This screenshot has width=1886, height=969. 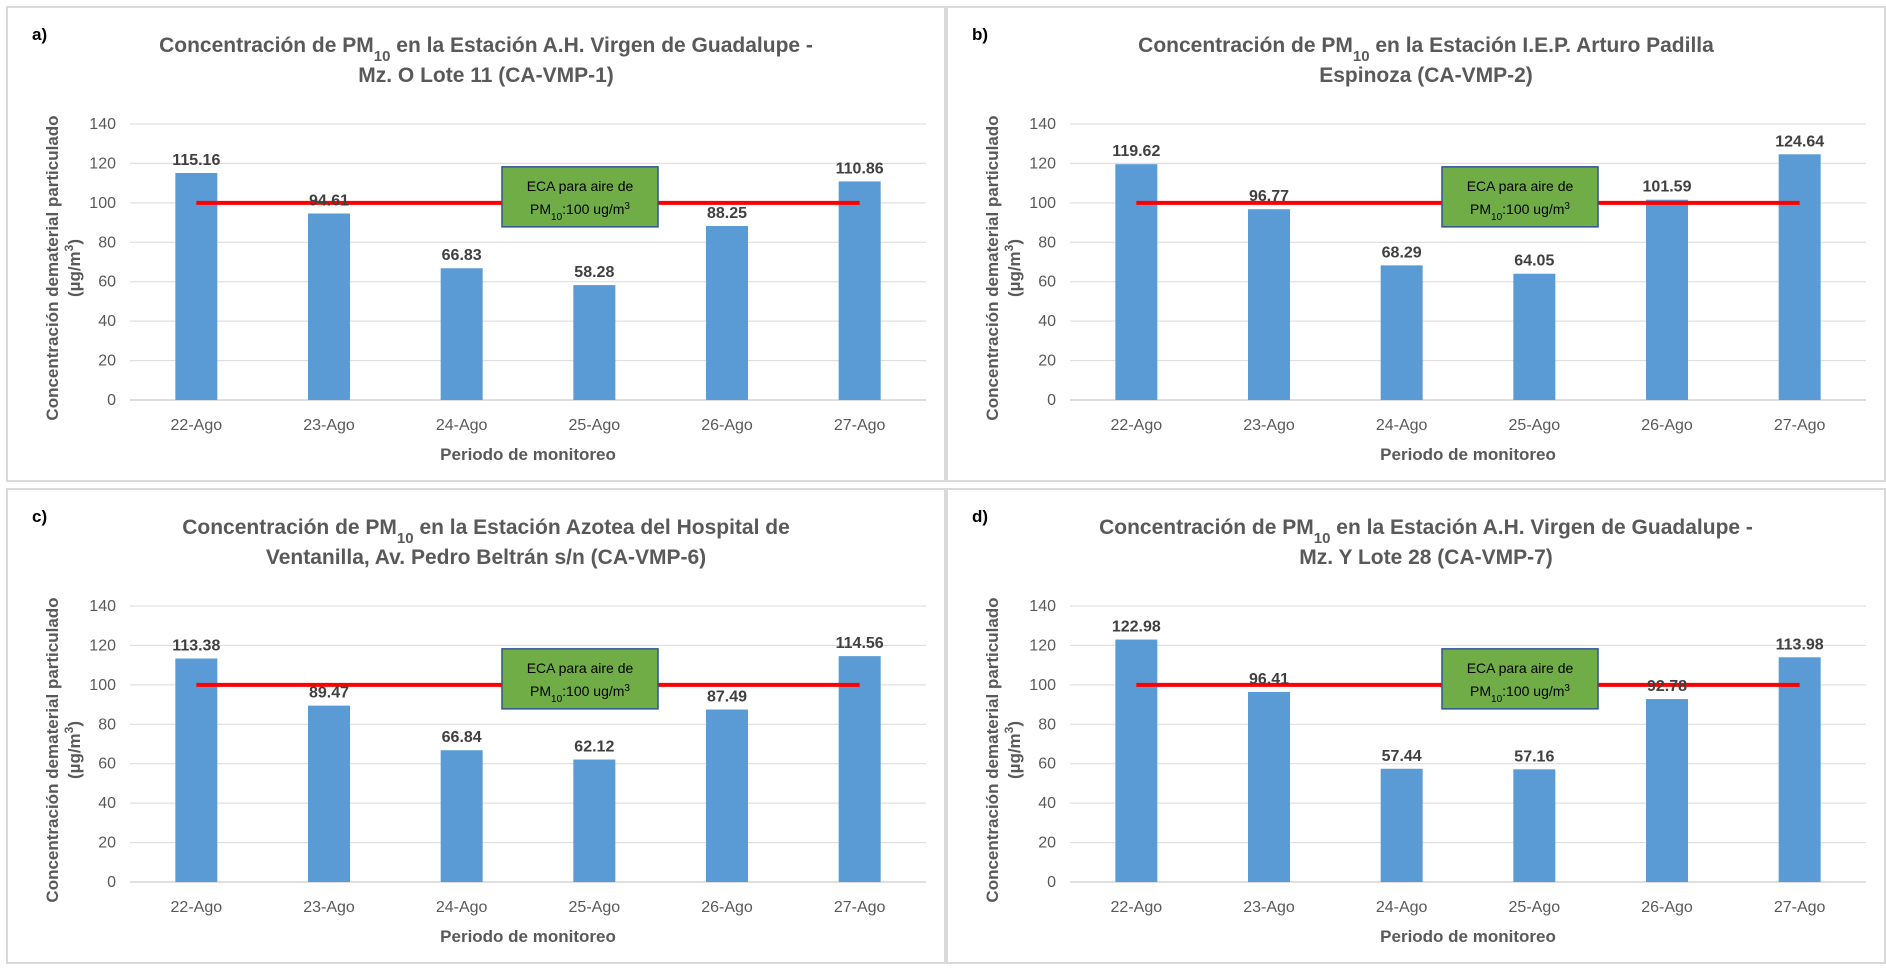 What do you see at coordinates (1426, 557) in the screenshot?
I see `chart-title-line2: Mz. Y Lote 28 (CA-VMP-7)` at bounding box center [1426, 557].